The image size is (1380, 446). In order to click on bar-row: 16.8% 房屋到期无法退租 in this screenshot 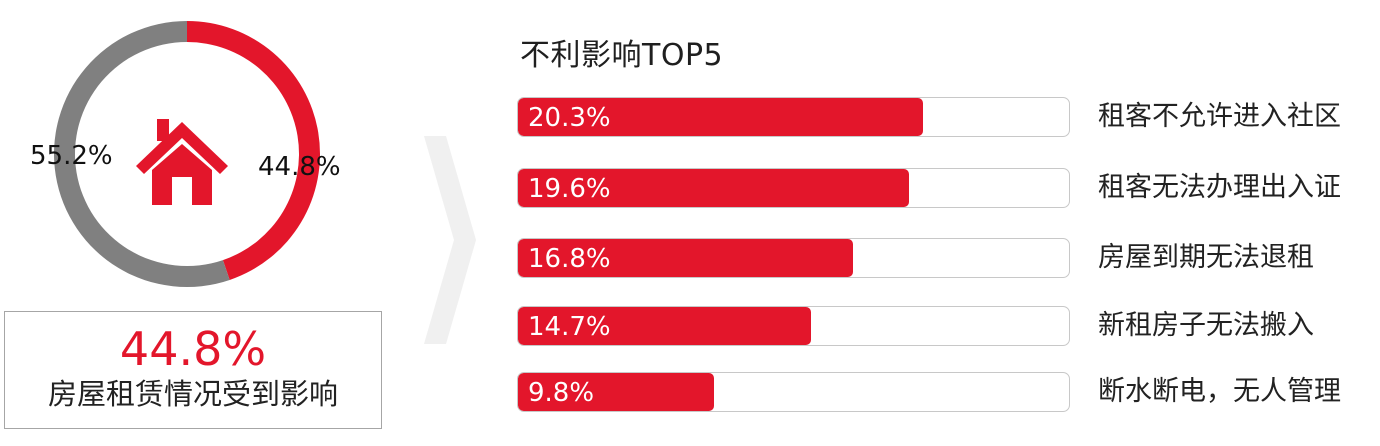, I will do `click(947, 260)`.